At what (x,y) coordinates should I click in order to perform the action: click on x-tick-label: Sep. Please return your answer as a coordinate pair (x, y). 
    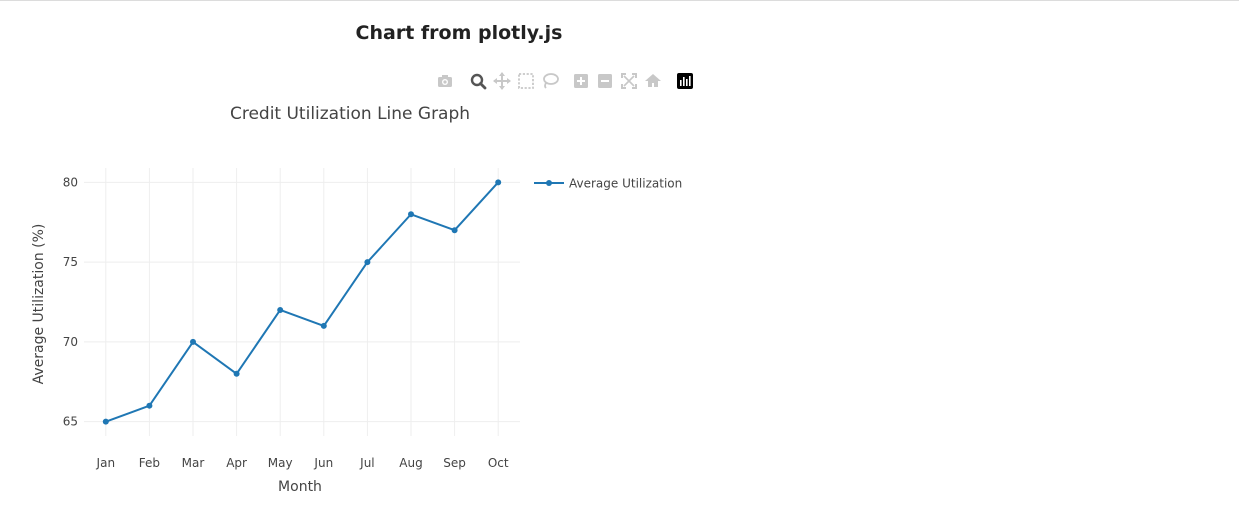
    Looking at the image, I should click on (454, 463).